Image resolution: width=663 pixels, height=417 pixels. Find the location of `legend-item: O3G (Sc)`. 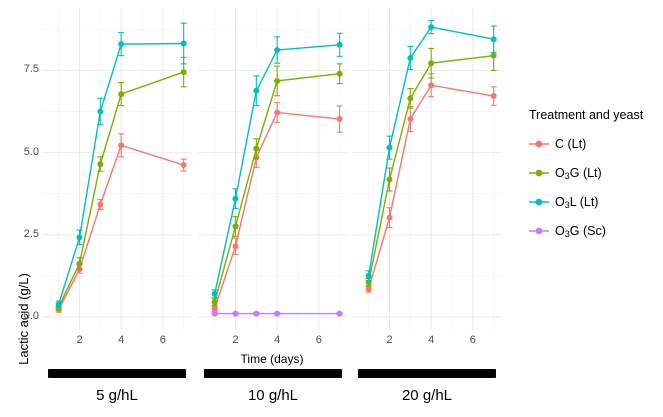

legend-item: O3G (Sc) is located at coordinates (567, 231).